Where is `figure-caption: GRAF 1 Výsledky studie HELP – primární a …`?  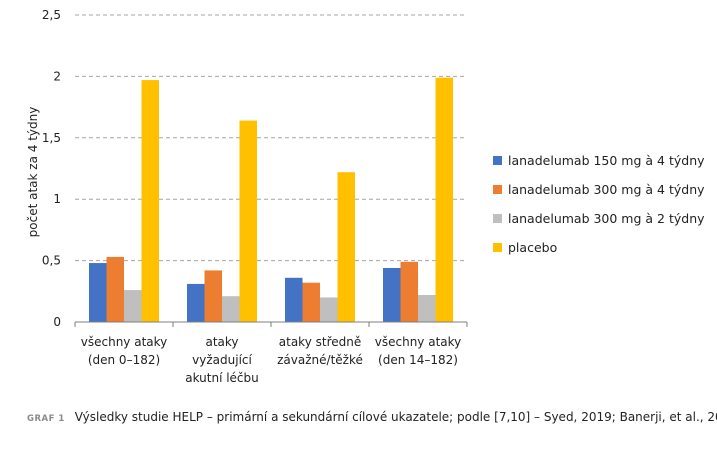
figure-caption: GRAF 1 Výsledky studie HELP – primární a … is located at coordinates (372, 417).